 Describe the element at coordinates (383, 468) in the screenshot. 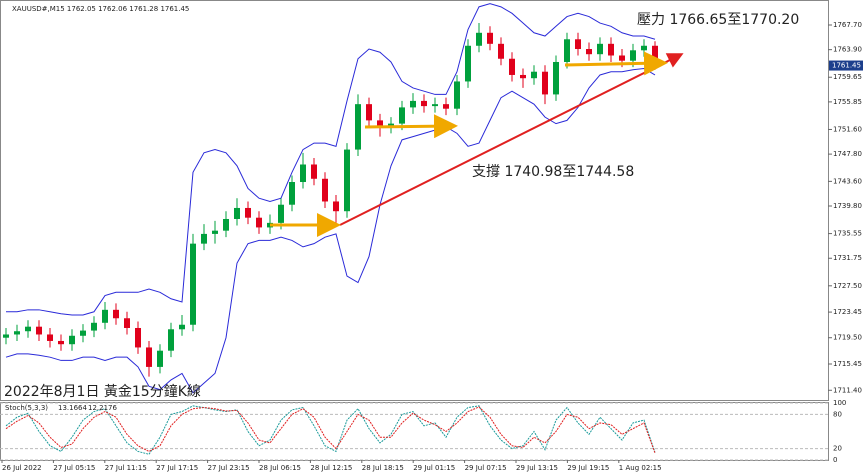

I see `x-tick-label: 28 Jul 18:15` at that location.